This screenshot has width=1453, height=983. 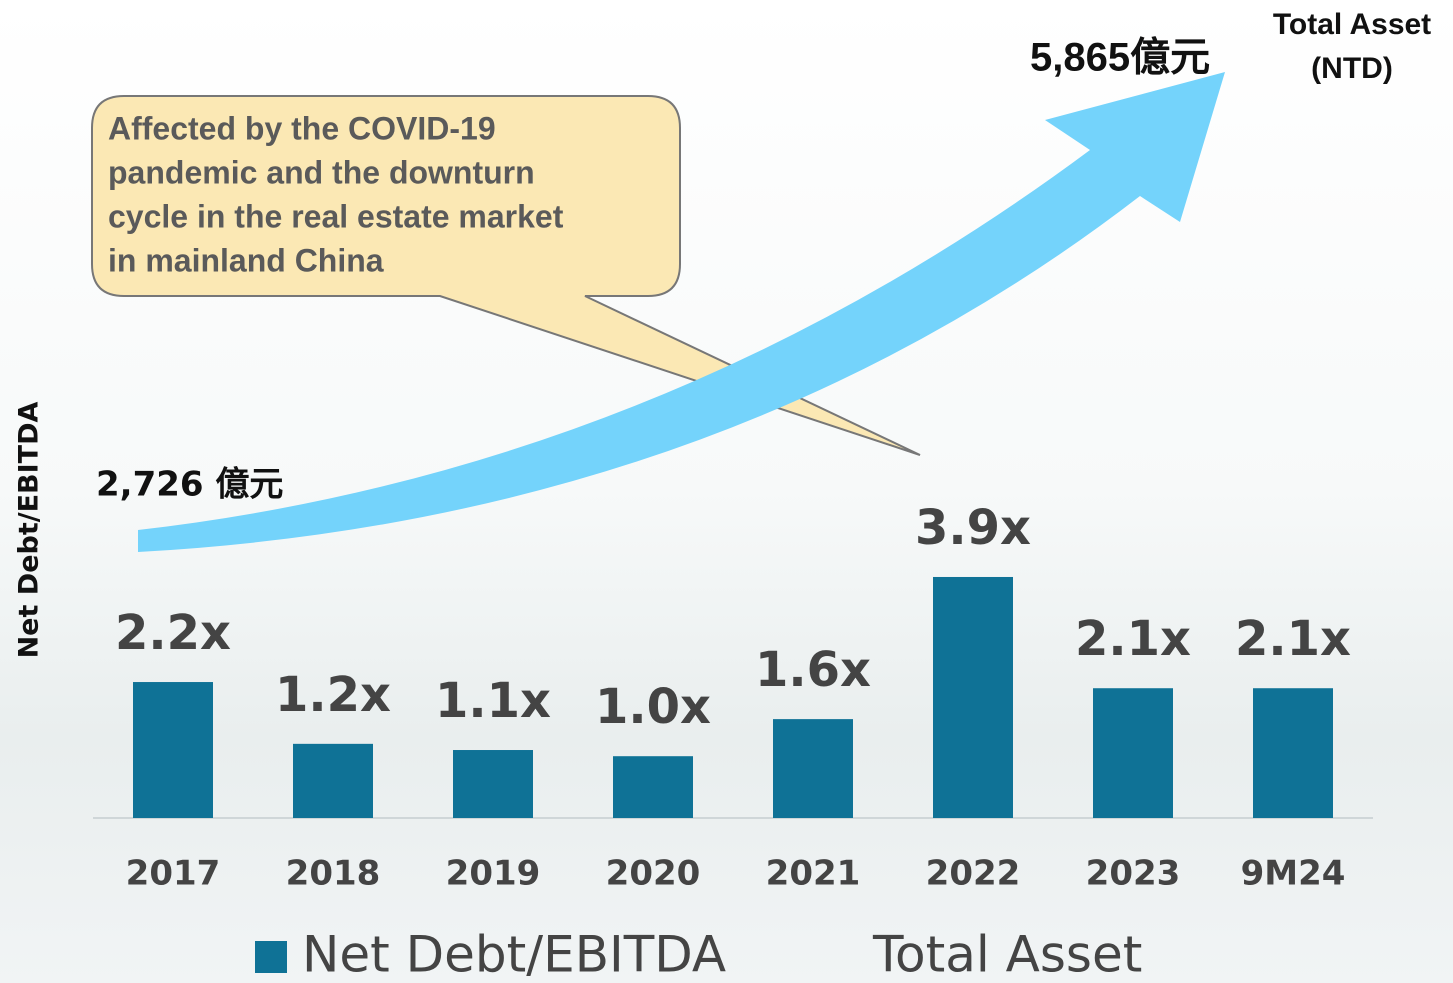 I want to click on legend-swatch, so click(x=271, y=957).